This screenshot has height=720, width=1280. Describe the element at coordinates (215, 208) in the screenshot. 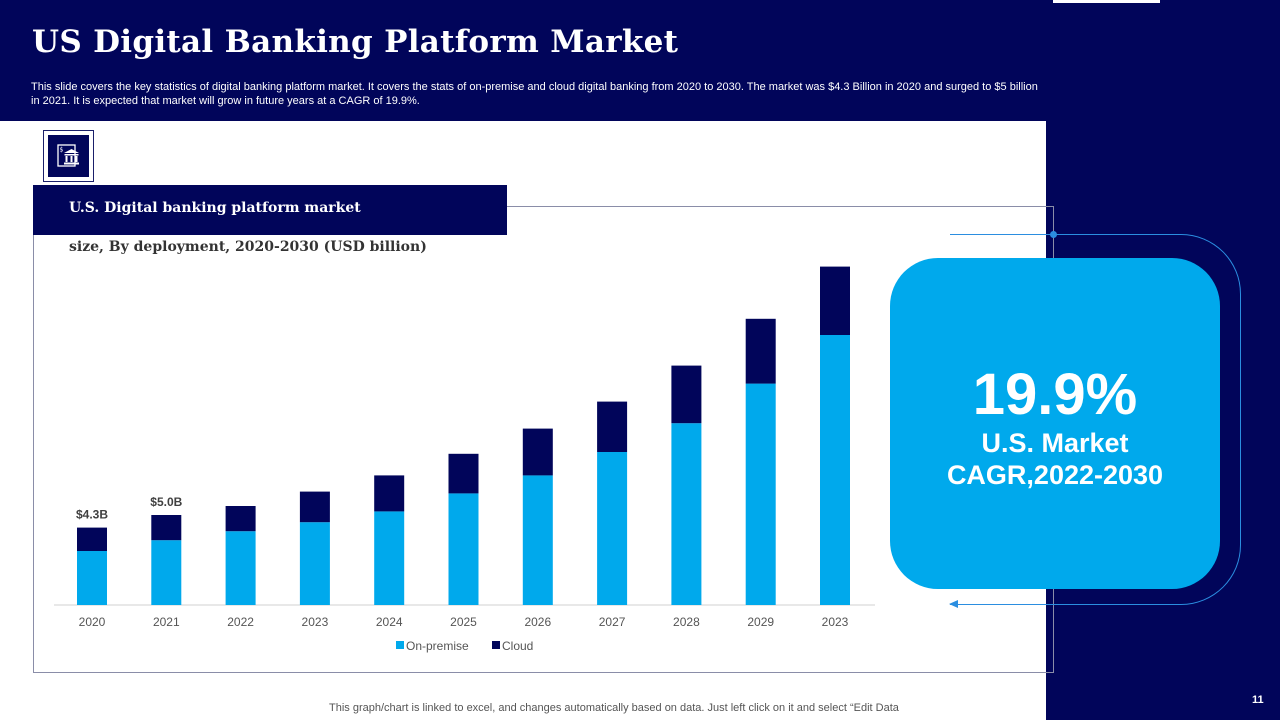

I see `chart-title: U.S. Digital banking platform market` at that location.